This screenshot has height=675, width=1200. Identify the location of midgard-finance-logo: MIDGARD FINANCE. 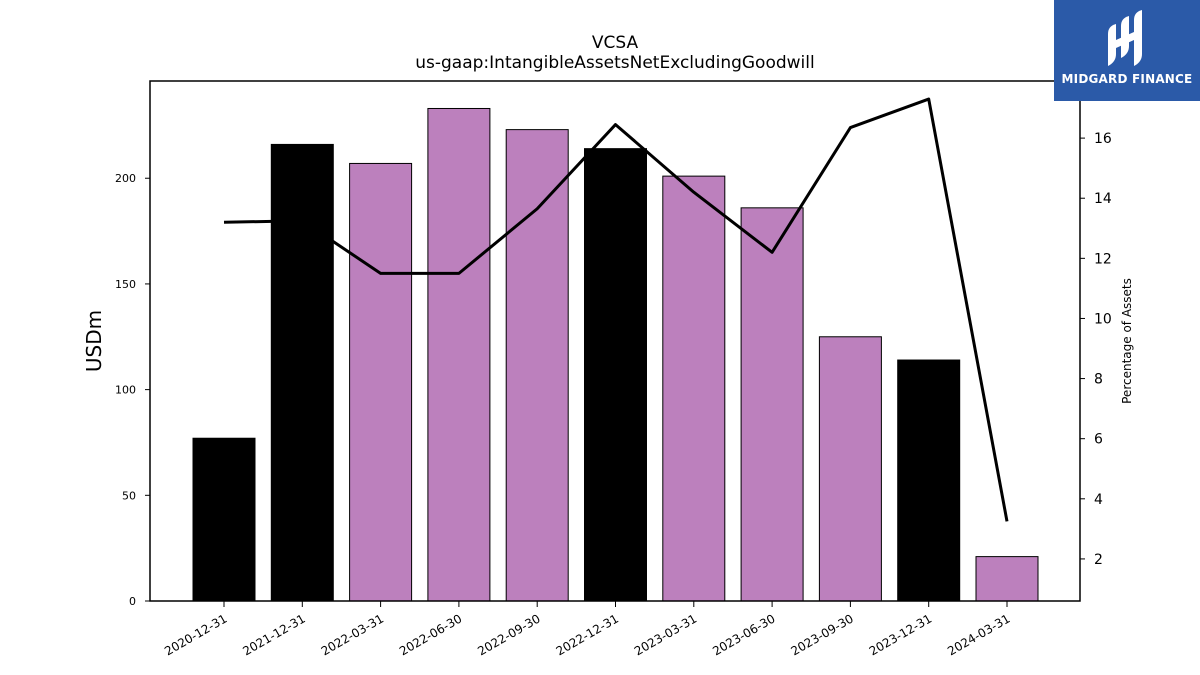
(1127, 50).